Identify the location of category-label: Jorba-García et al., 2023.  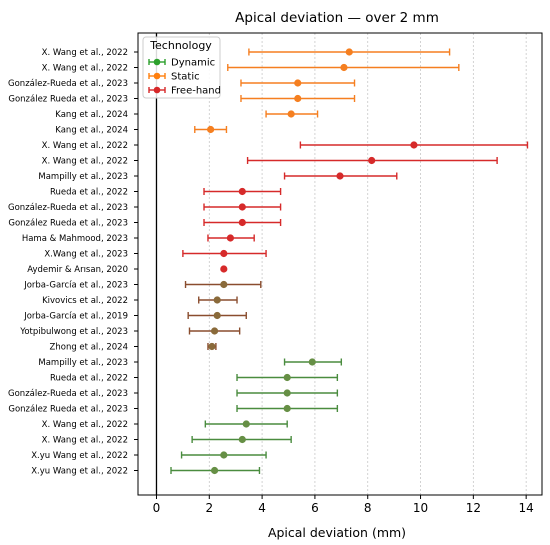
(75, 286).